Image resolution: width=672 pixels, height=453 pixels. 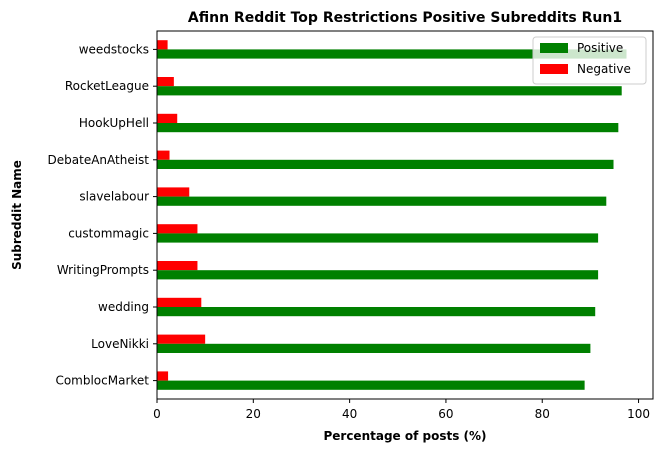 What do you see at coordinates (378, 275) in the screenshot?
I see `bar-positive-WritingPrompts` at bounding box center [378, 275].